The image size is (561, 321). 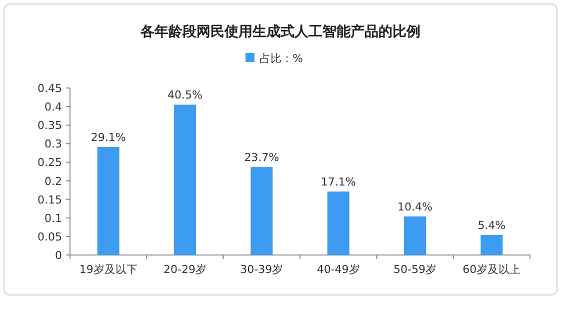 I want to click on y-tick-label: 0.4, so click(x=53, y=107).